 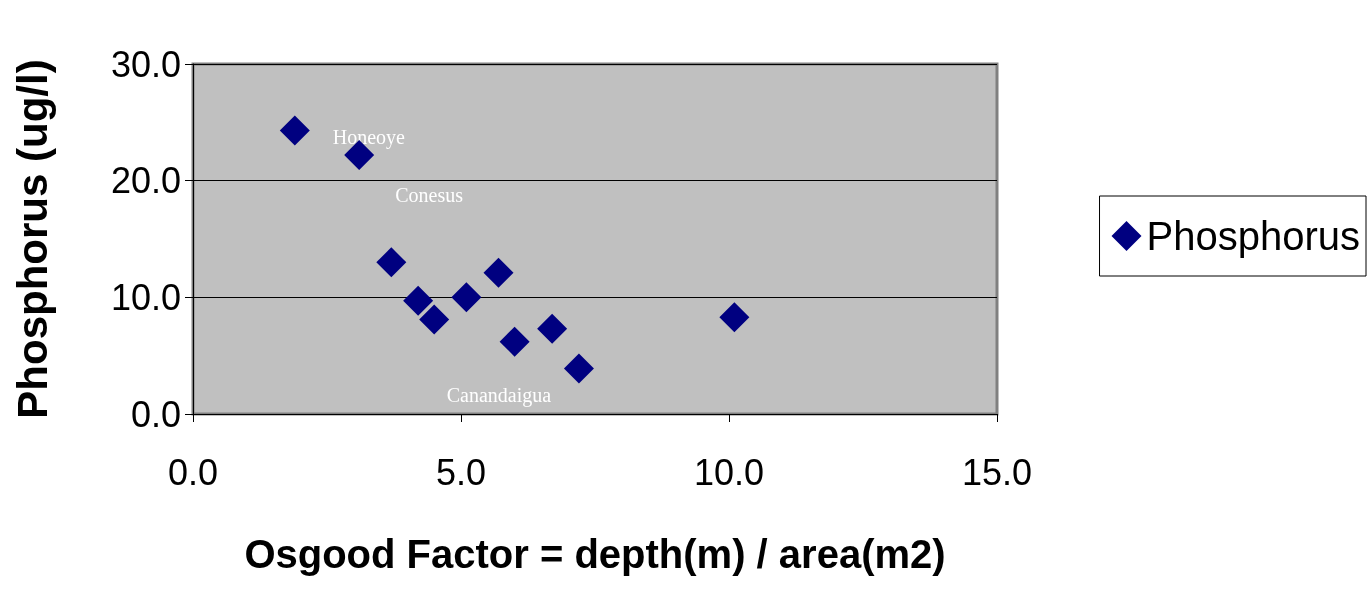 What do you see at coordinates (499, 395) in the screenshot?
I see `annotation: Canandaigua` at bounding box center [499, 395].